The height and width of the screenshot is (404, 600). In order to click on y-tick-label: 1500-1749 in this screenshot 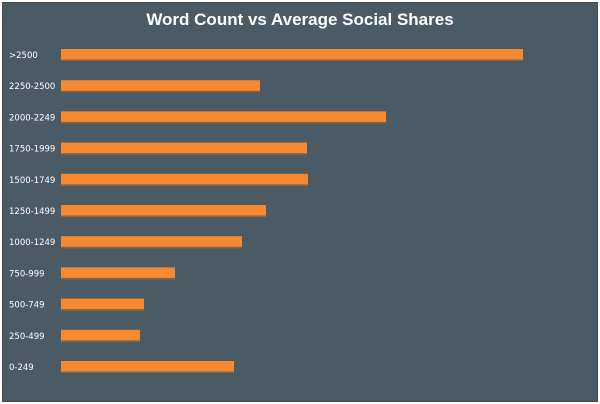, I will do `click(32, 181)`.